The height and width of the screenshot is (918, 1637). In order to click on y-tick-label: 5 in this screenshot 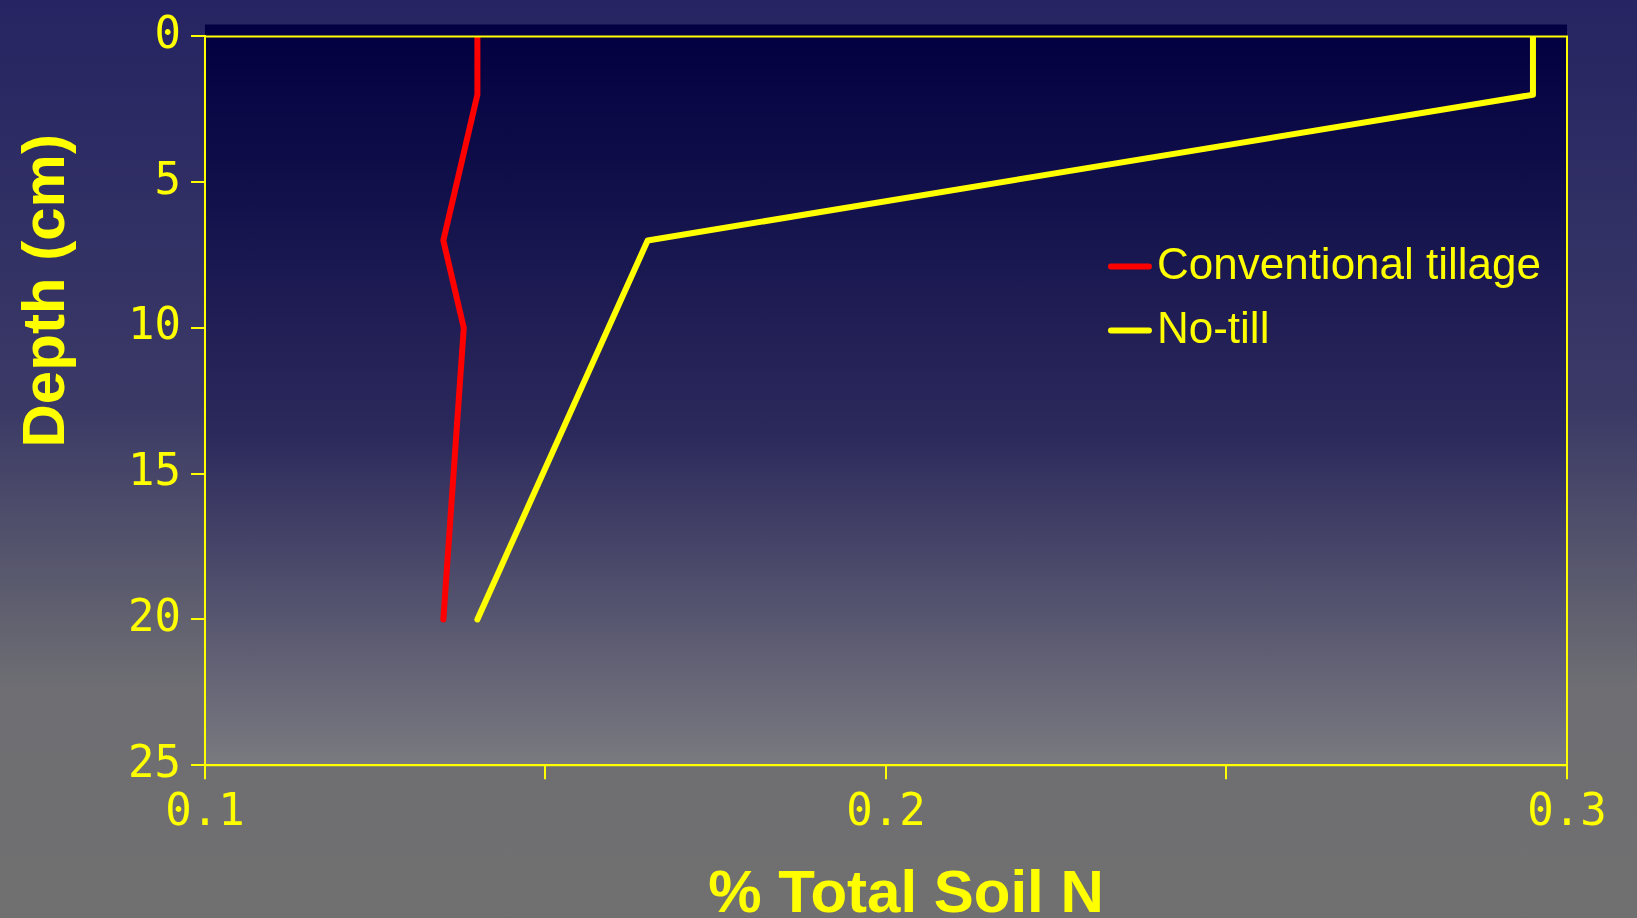, I will do `click(167, 178)`.